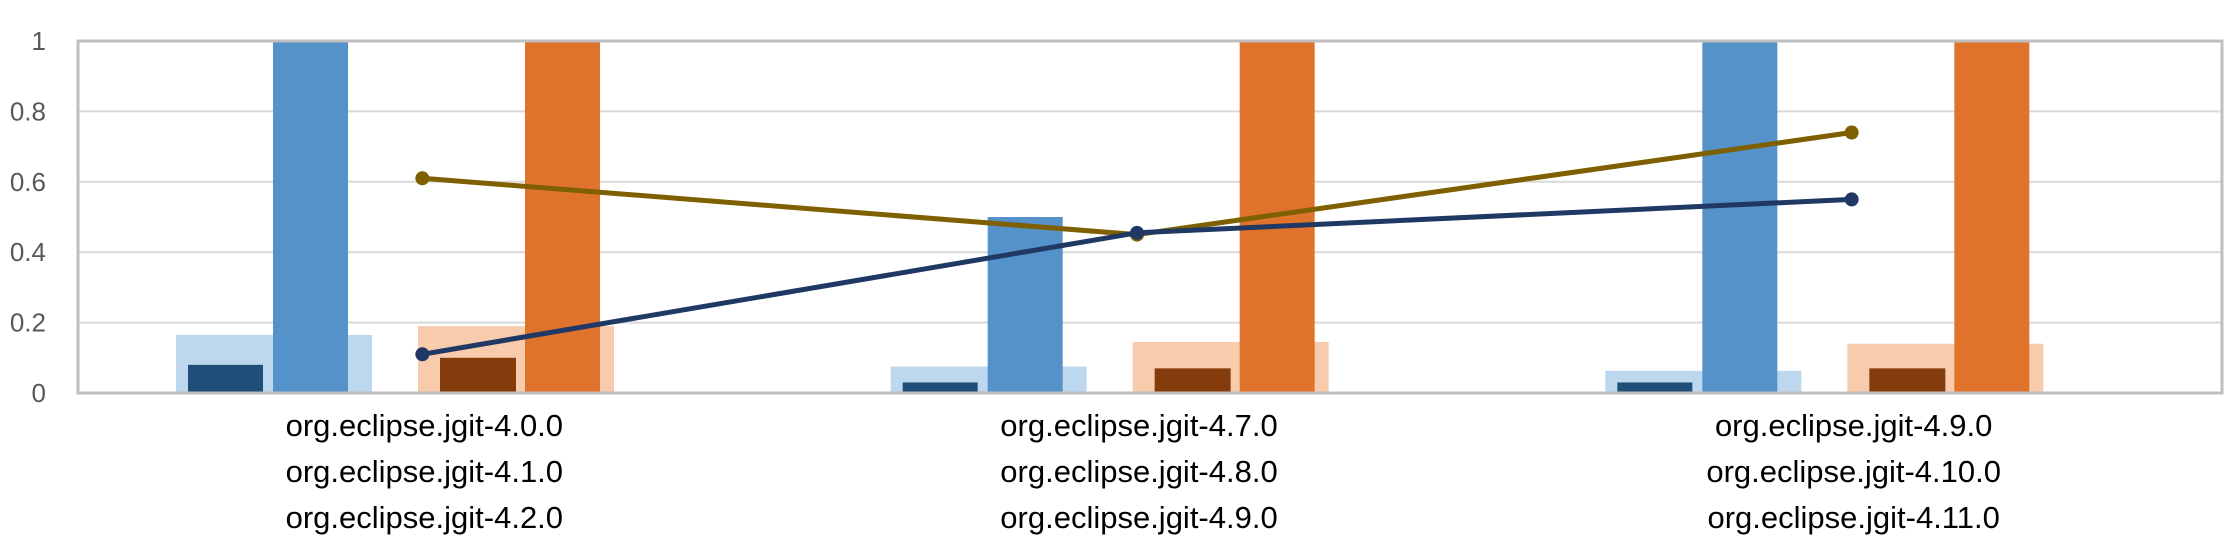  Describe the element at coordinates (424, 471) in the screenshot. I see `x-category-label: org.eclipse.jgit-4.1.0` at that location.